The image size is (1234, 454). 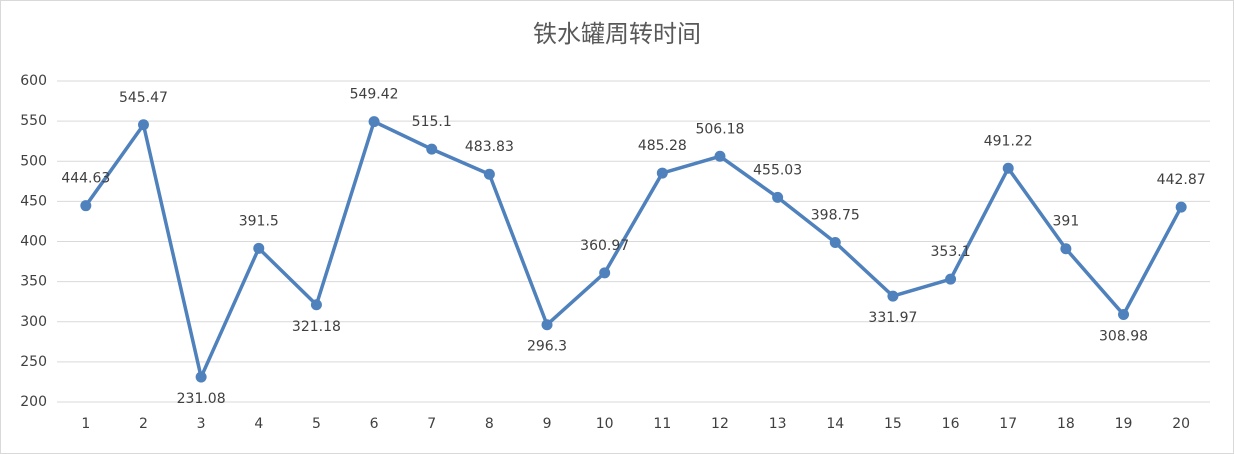 What do you see at coordinates (33, 322) in the screenshot?
I see `y-tick-label: 300` at bounding box center [33, 322].